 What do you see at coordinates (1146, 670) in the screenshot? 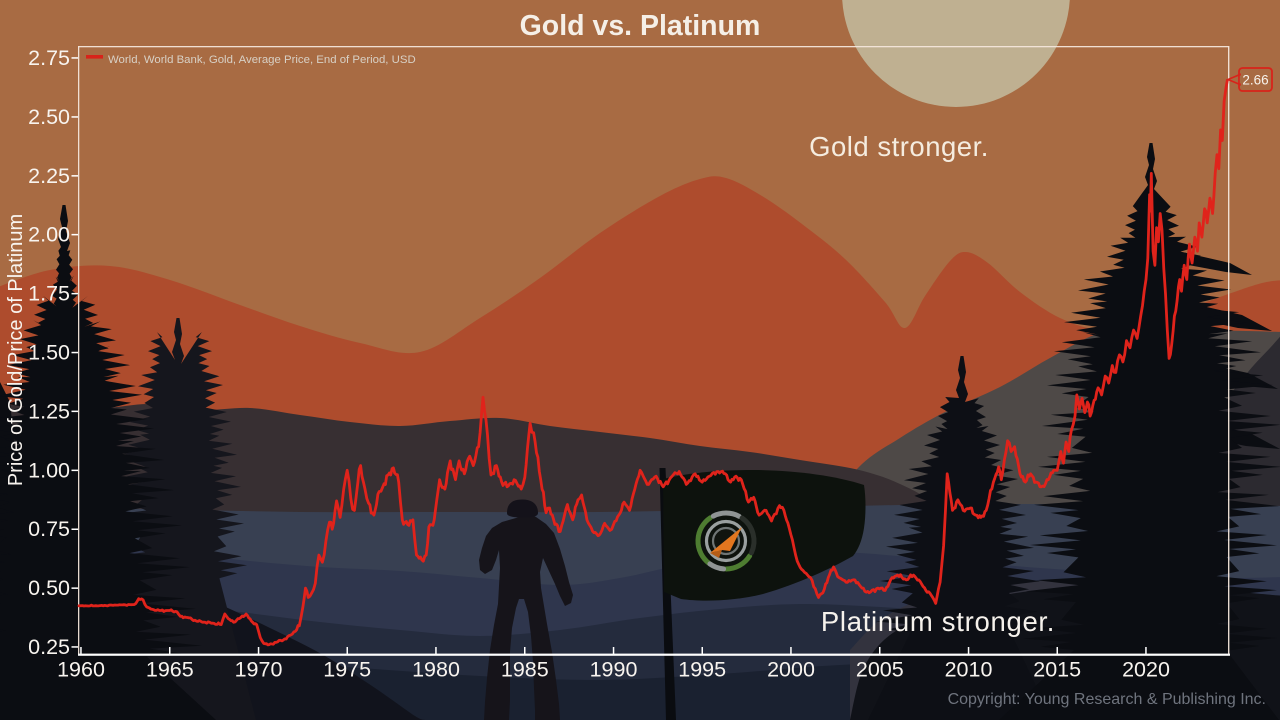
I see `svg-text: 2020` at bounding box center [1146, 670].